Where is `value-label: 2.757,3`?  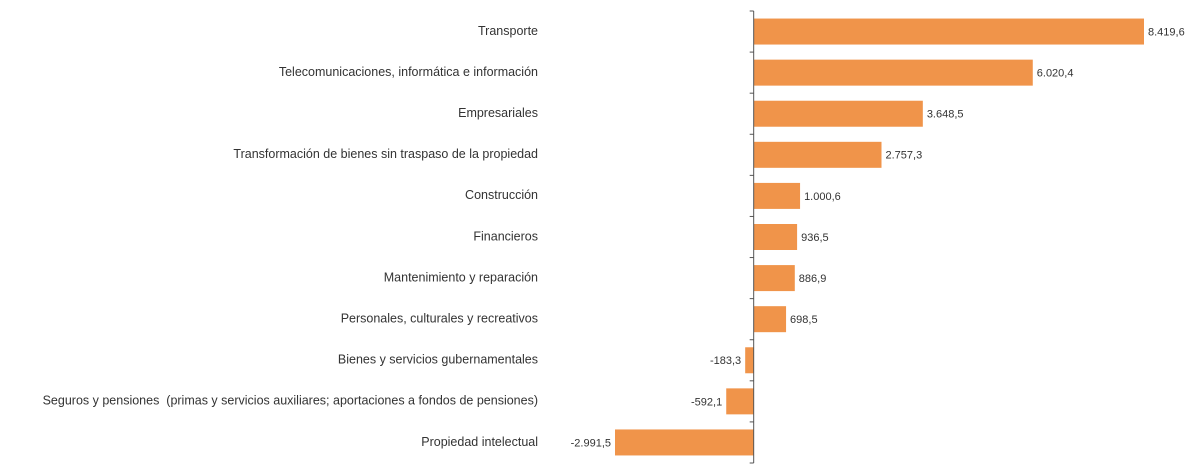 value-label: 2.757,3 is located at coordinates (904, 156).